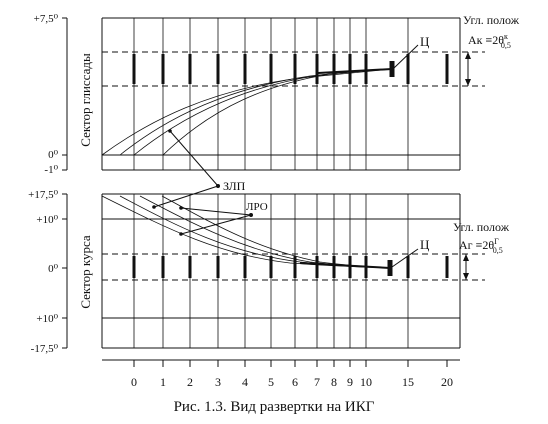 This screenshot has height=424, width=548. What do you see at coordinates (491, 20) in the screenshot?
I see `glide-angle-label: Угл. полож` at bounding box center [491, 20].